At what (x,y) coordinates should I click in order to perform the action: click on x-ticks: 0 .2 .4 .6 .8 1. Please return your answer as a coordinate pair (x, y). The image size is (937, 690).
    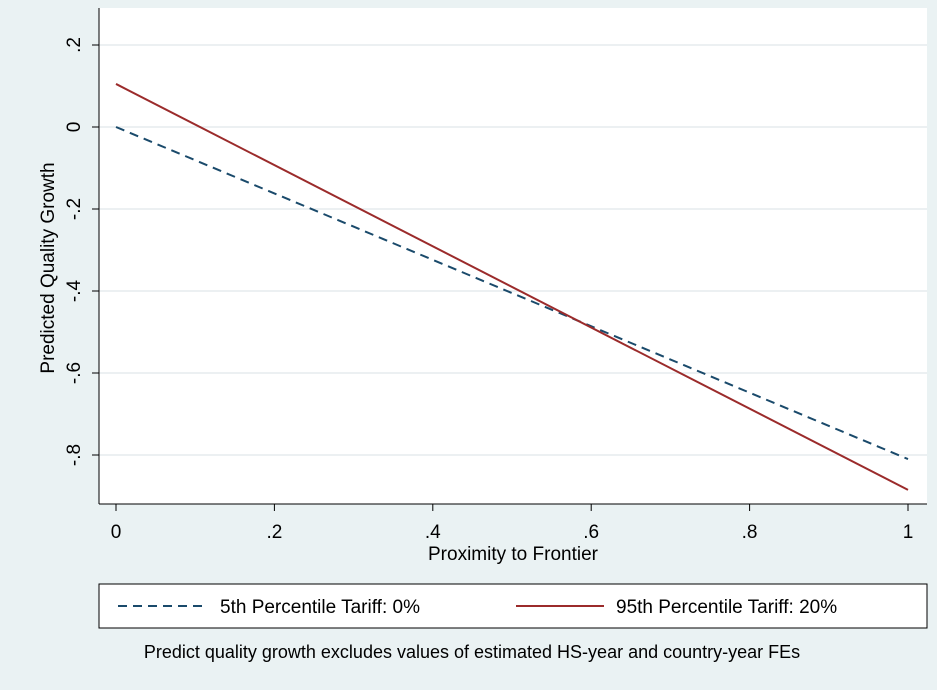
    Looking at the image, I should click on (512, 523).